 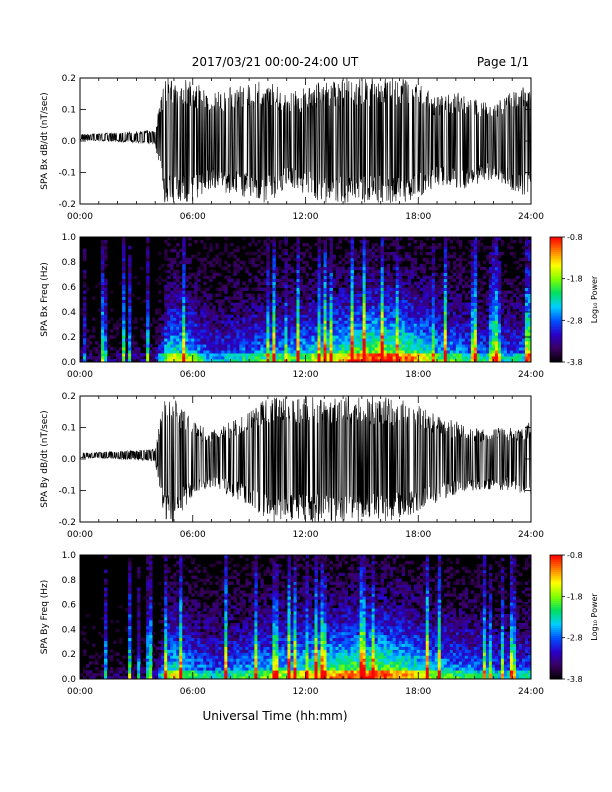 I want to click on y-tick-label: 0.8, so click(x=69, y=263).